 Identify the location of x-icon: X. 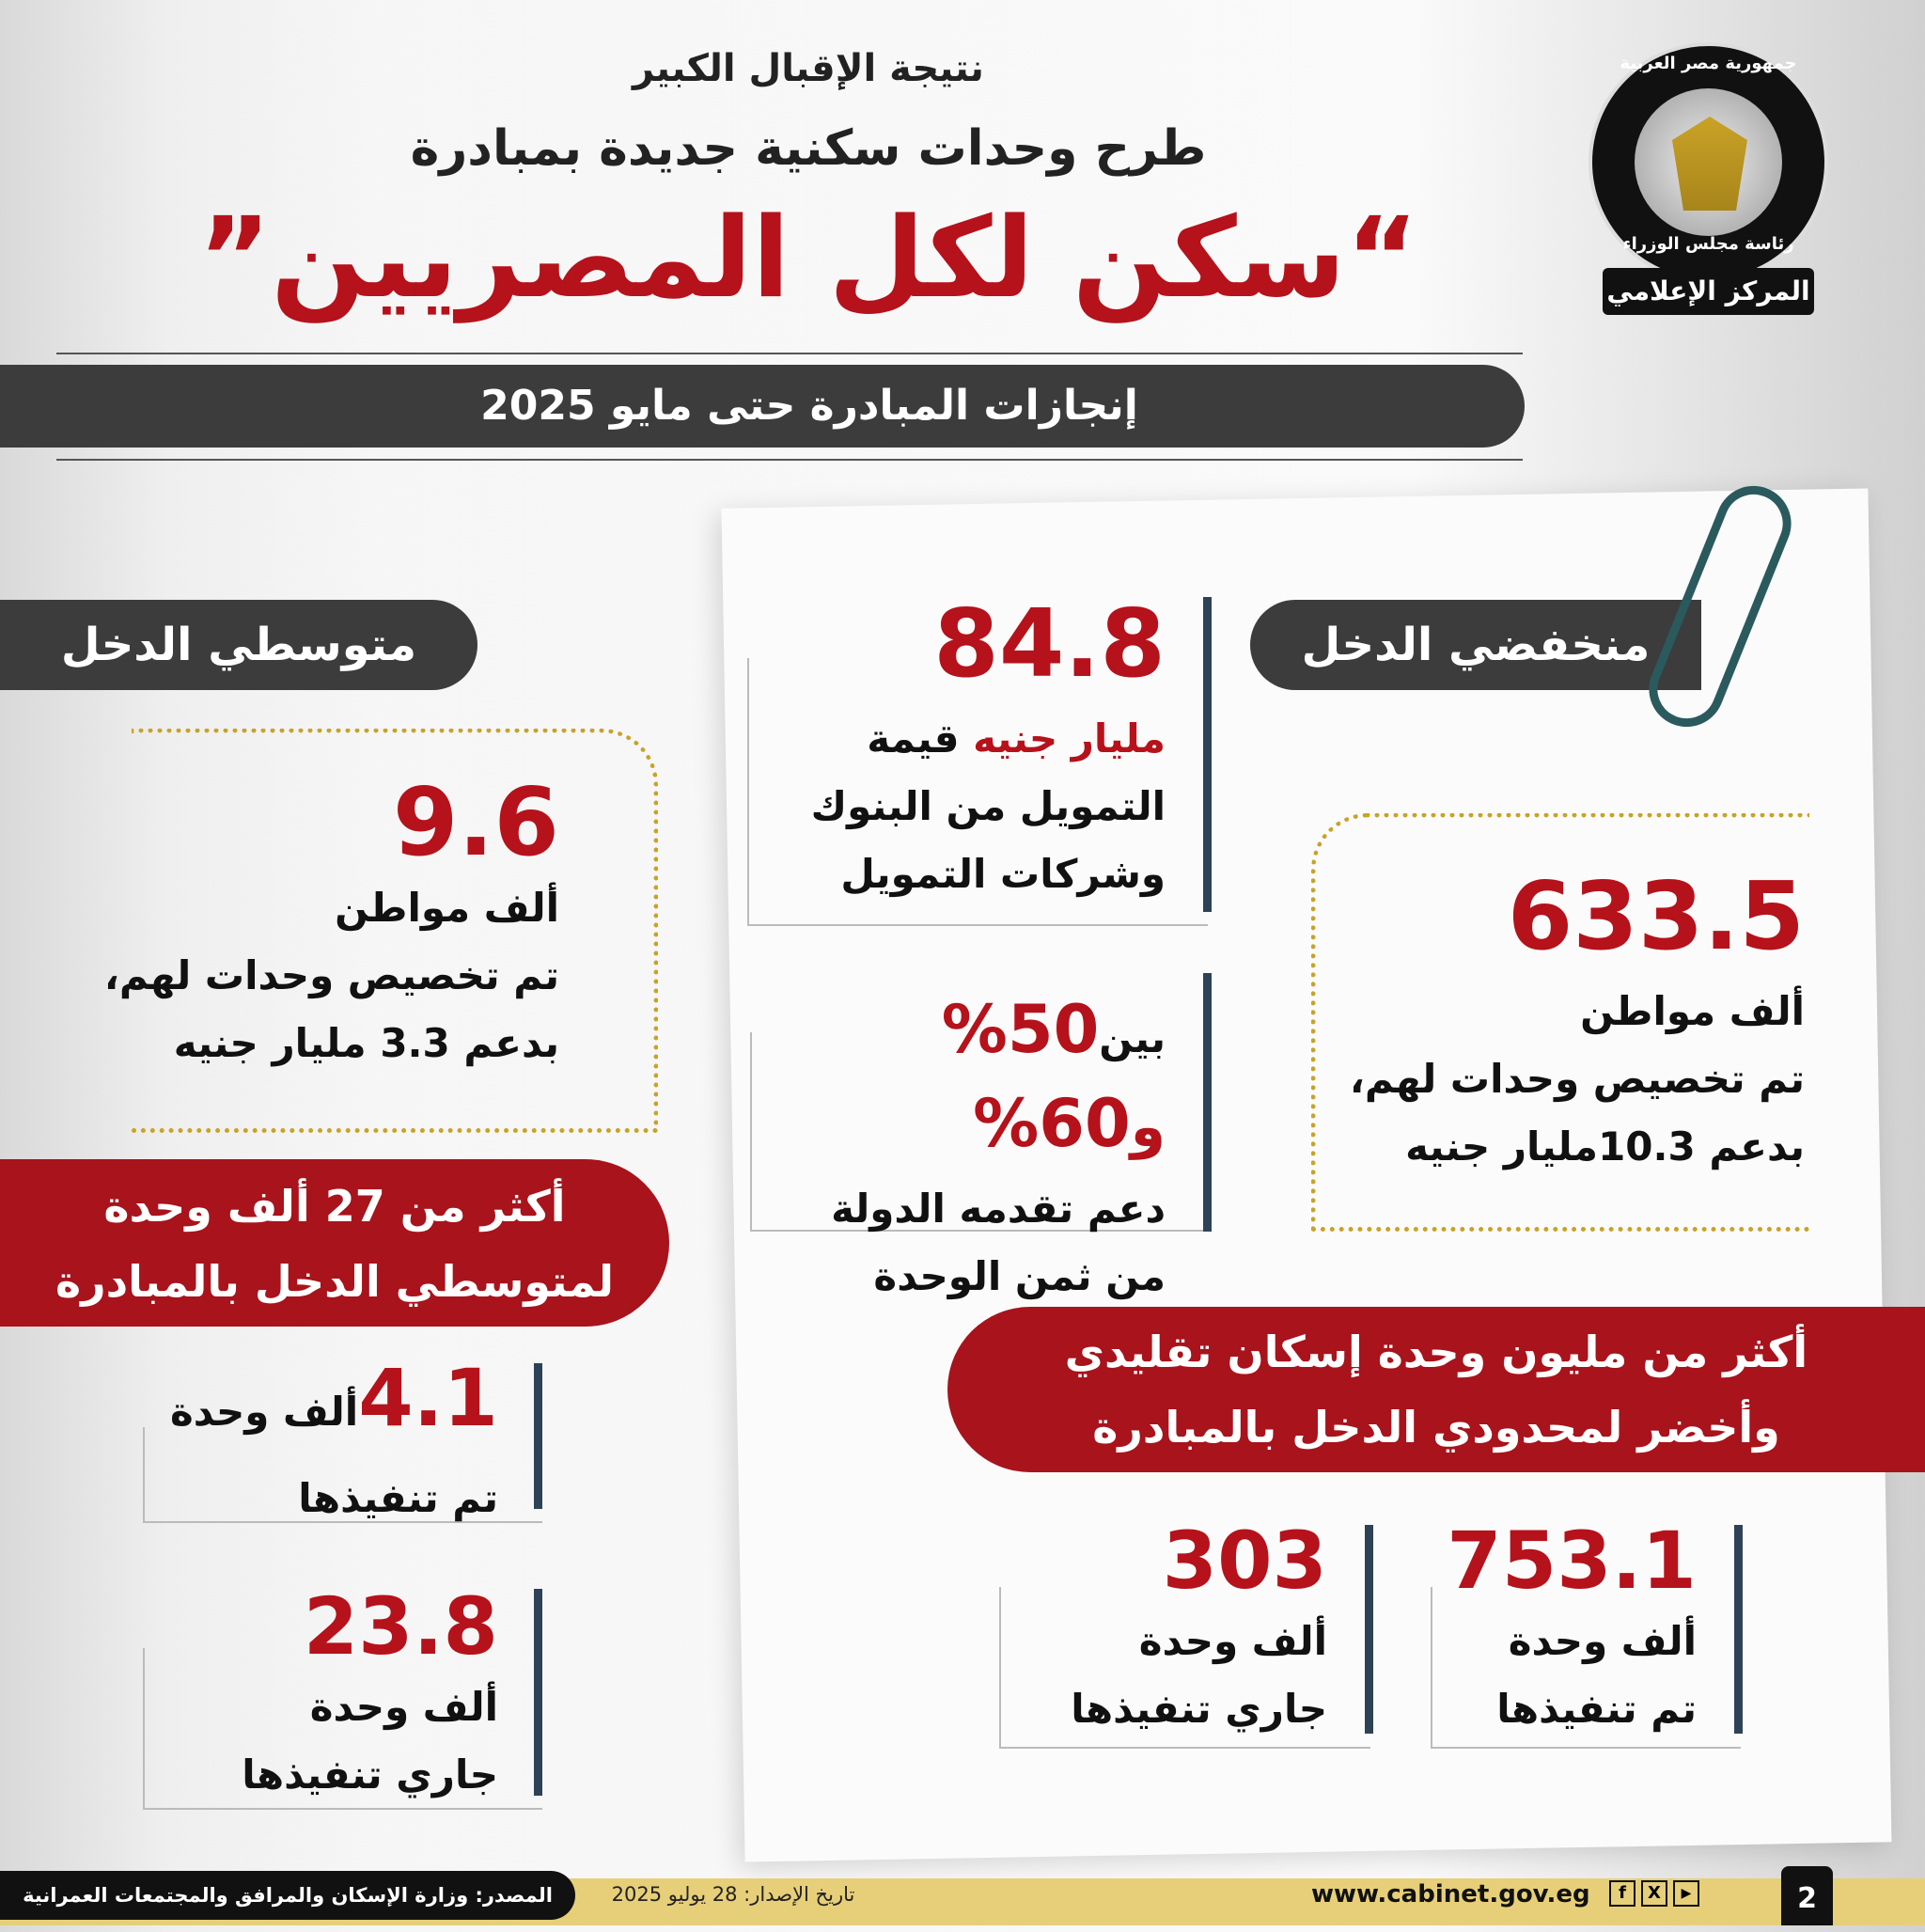
(1654, 1894).